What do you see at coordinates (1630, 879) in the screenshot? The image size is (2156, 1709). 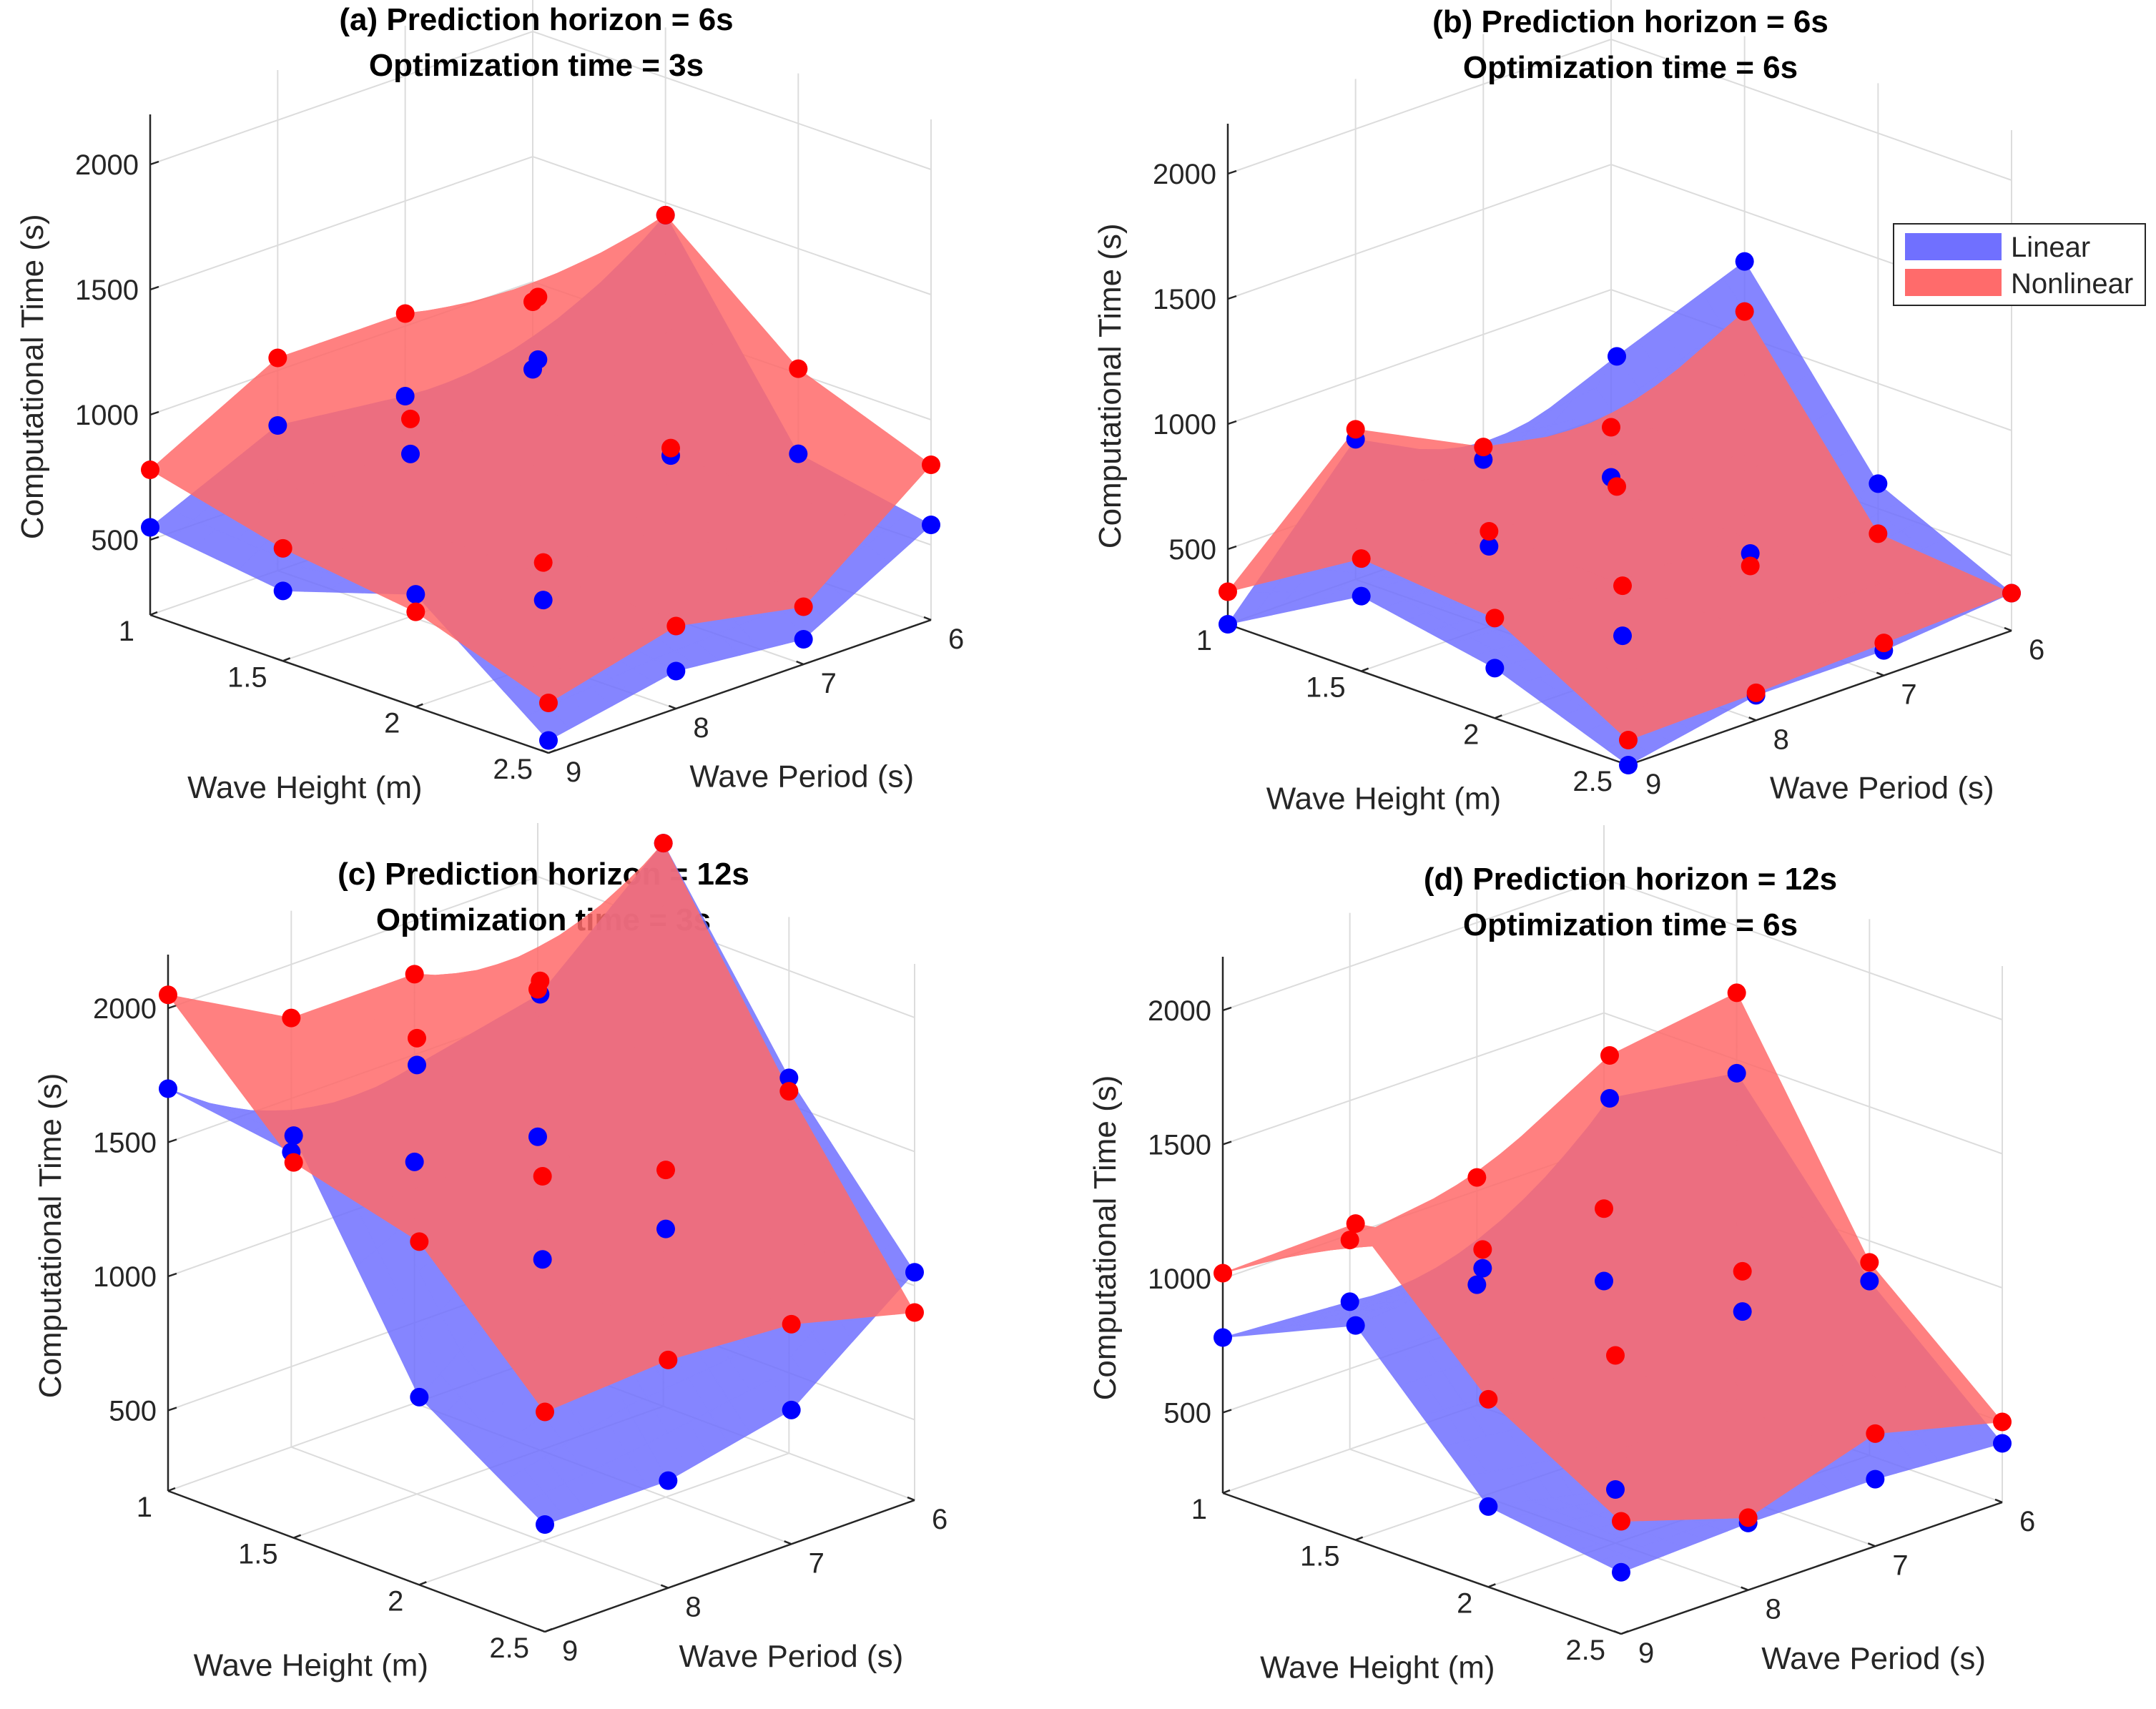 I see `panel-title-line1: (d) Prediction horizon = 12s` at bounding box center [1630, 879].